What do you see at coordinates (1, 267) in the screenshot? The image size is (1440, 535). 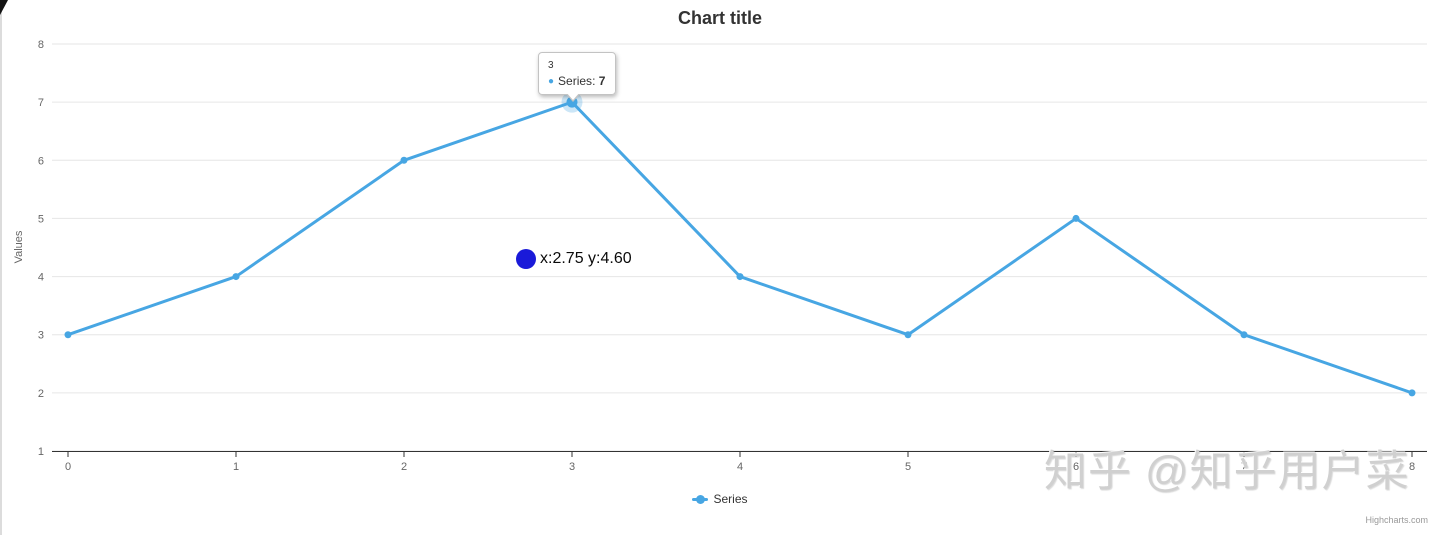 I see `page-left-edge-line` at bounding box center [1, 267].